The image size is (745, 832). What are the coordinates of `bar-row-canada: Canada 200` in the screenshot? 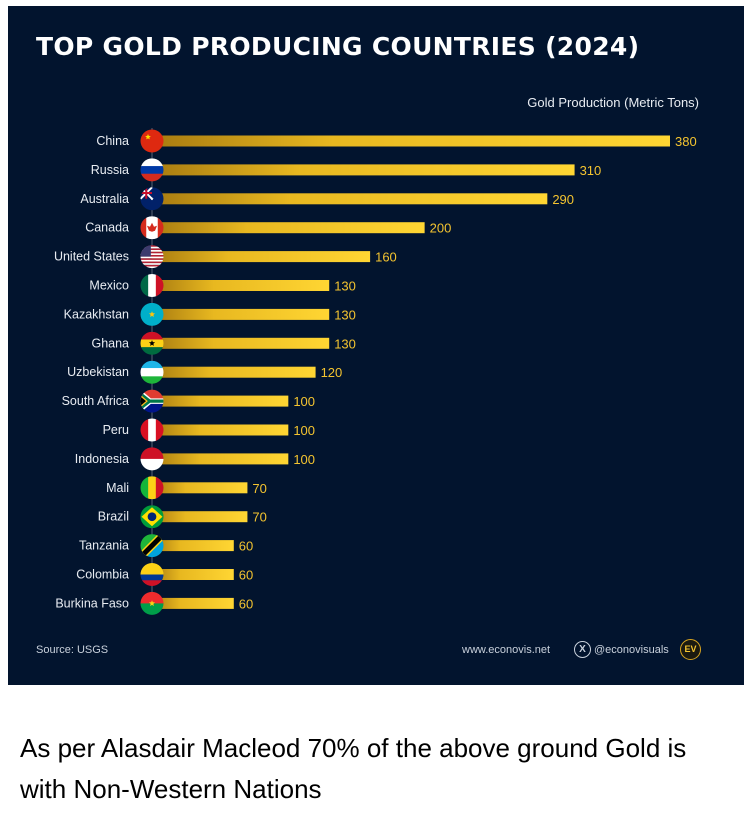 It's located at (268, 228).